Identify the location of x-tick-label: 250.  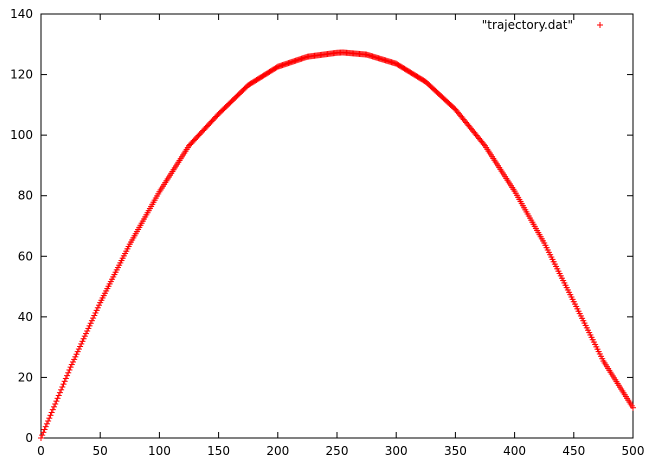
(337, 451).